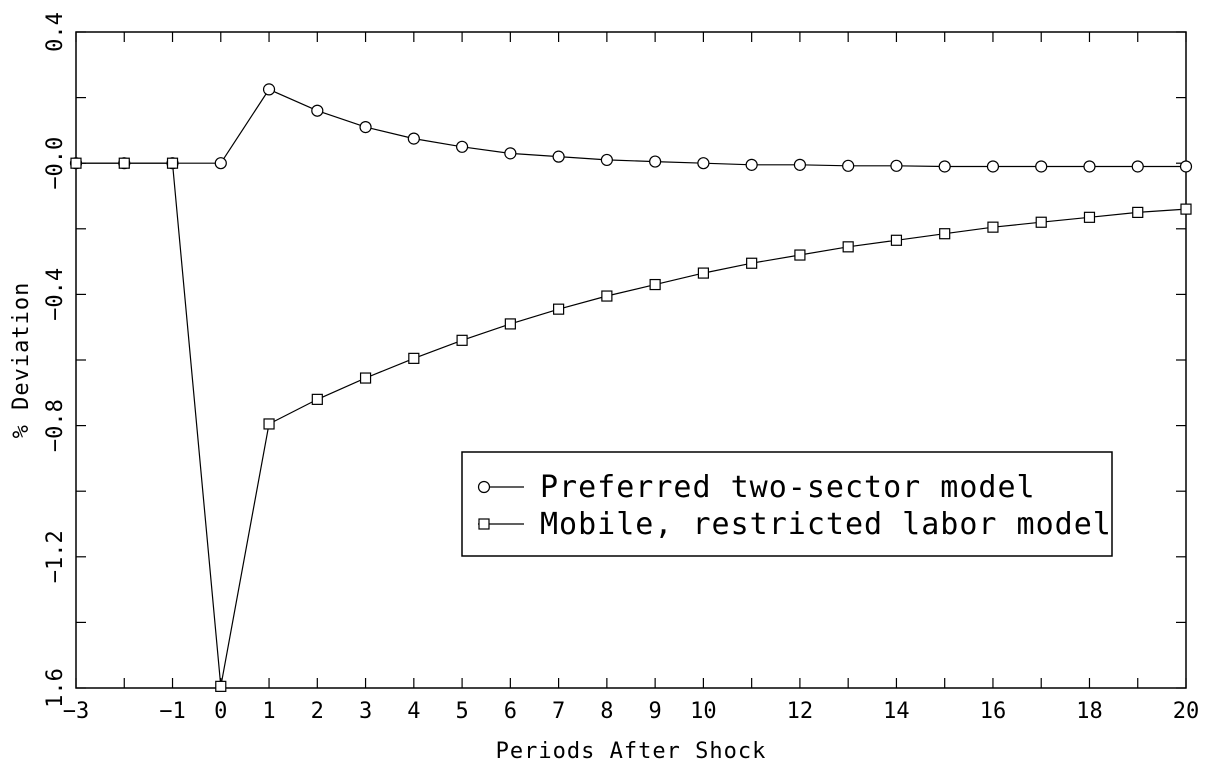 The image size is (1206, 766). I want to click on x-tick-label: 18, so click(1089, 711).